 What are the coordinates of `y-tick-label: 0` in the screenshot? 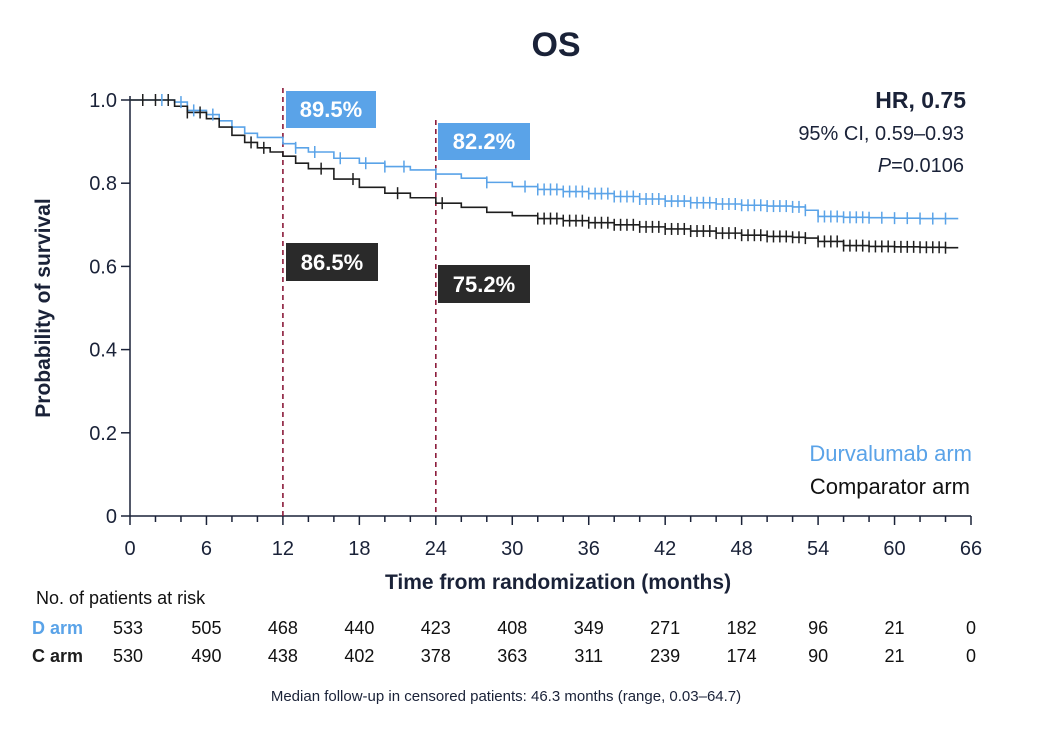 It's located at (111, 517).